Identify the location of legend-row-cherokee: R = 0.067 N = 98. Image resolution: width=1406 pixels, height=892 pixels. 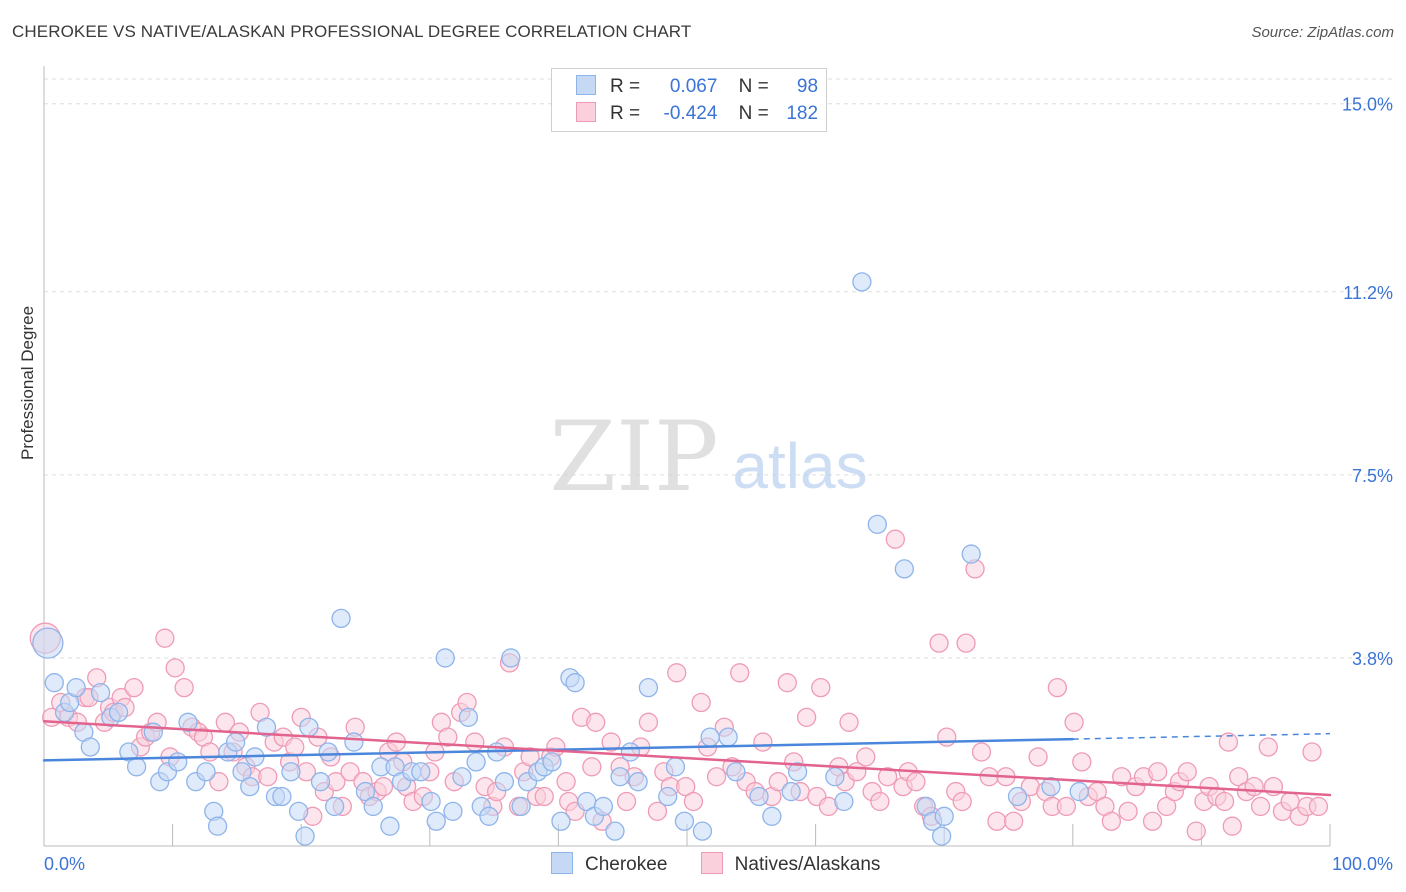
(697, 87).